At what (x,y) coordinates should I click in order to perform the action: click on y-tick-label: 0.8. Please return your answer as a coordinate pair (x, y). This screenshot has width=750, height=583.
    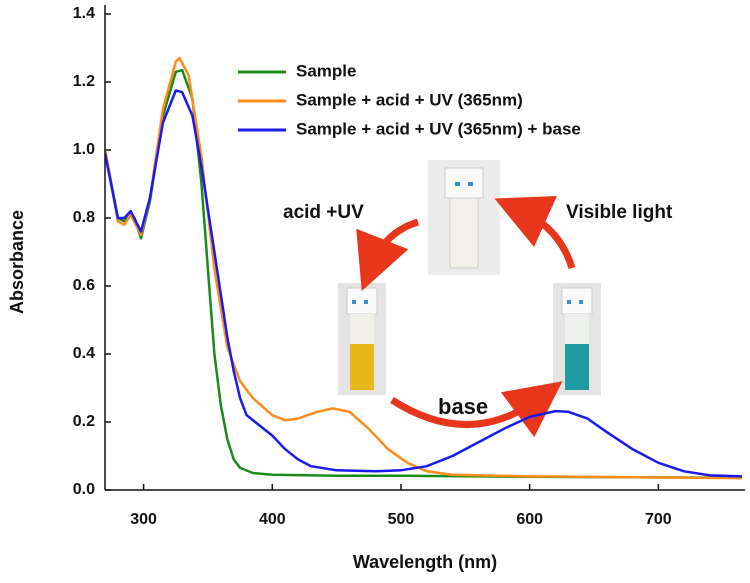
    Looking at the image, I should click on (84, 217).